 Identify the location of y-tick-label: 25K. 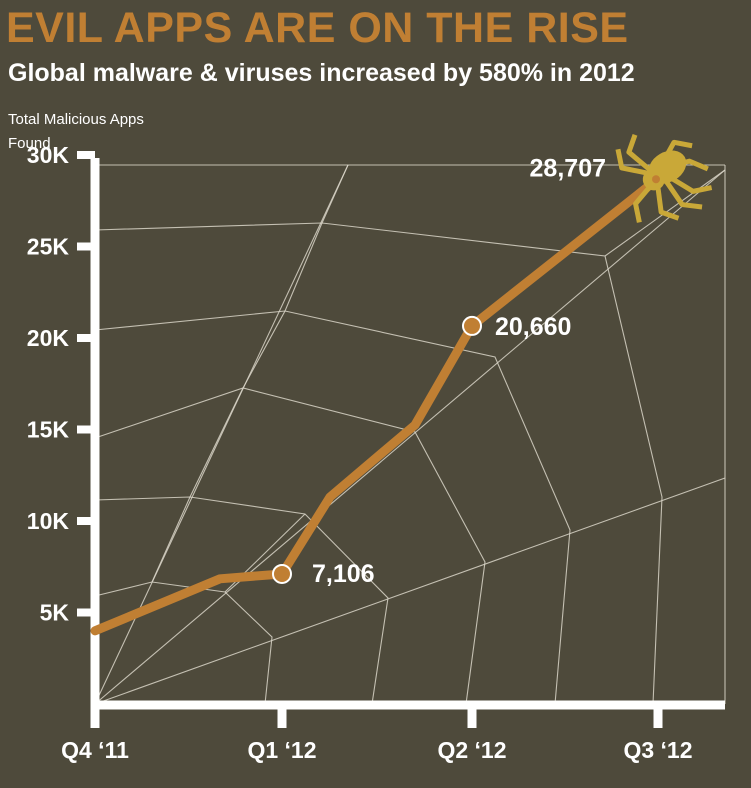
(48, 247).